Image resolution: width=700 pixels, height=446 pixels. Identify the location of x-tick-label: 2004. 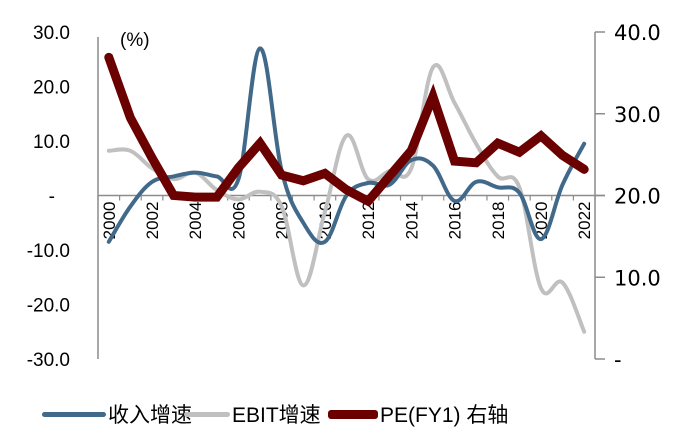
(195, 221).